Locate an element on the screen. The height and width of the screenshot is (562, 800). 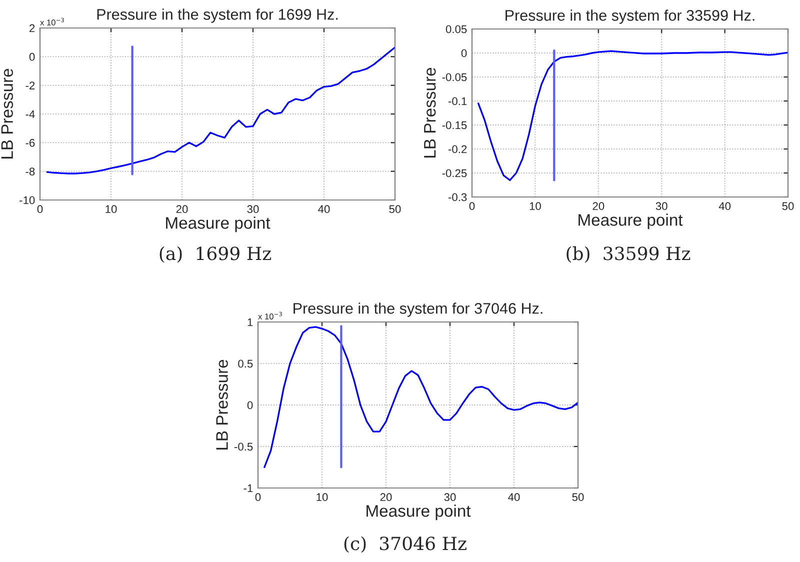
y-tick-label: 1 is located at coordinates (250, 322).